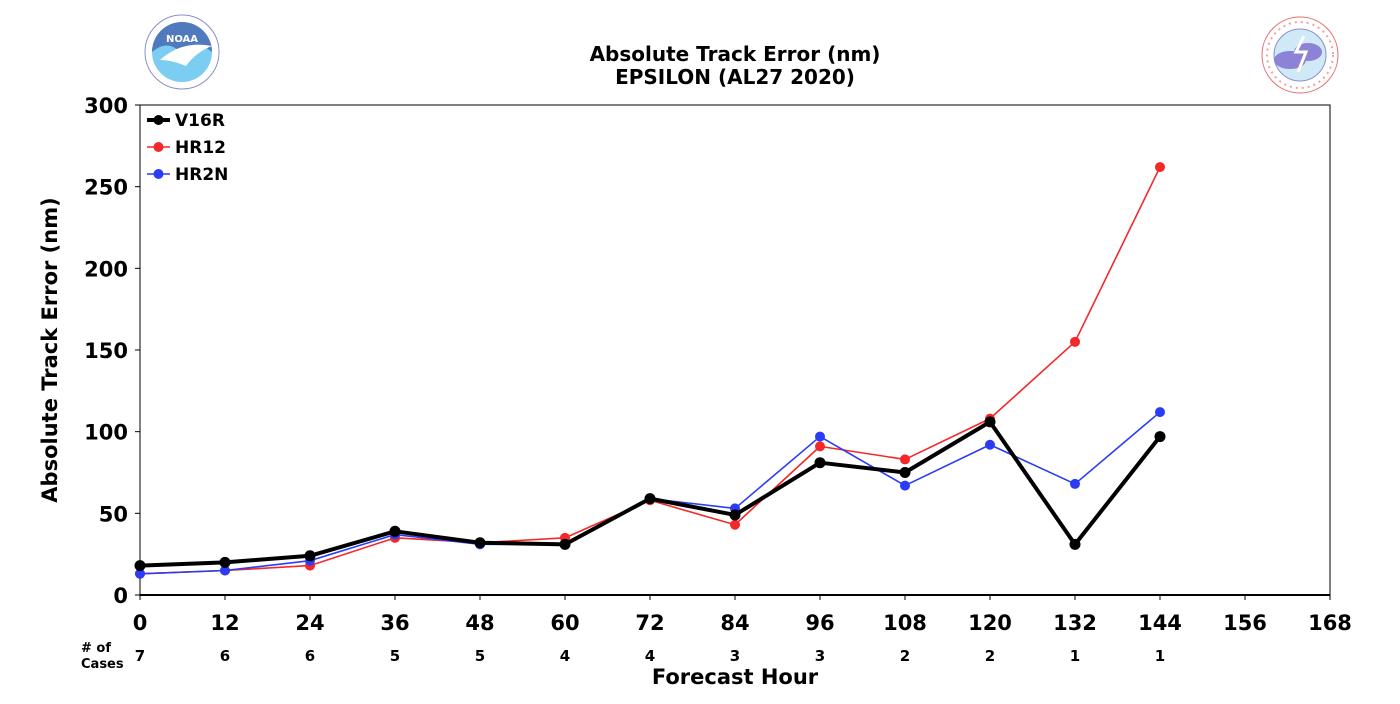 This screenshot has height=704, width=1400. I want to click on legend: V16R HR12 HR2N, so click(187, 148).